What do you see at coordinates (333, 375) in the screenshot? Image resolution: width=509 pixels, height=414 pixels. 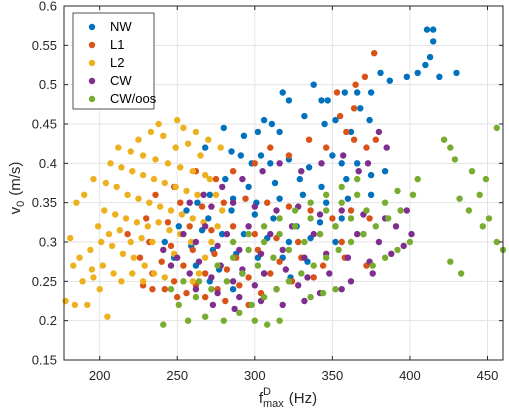 I see `x-tick-label: 350` at bounding box center [333, 375].